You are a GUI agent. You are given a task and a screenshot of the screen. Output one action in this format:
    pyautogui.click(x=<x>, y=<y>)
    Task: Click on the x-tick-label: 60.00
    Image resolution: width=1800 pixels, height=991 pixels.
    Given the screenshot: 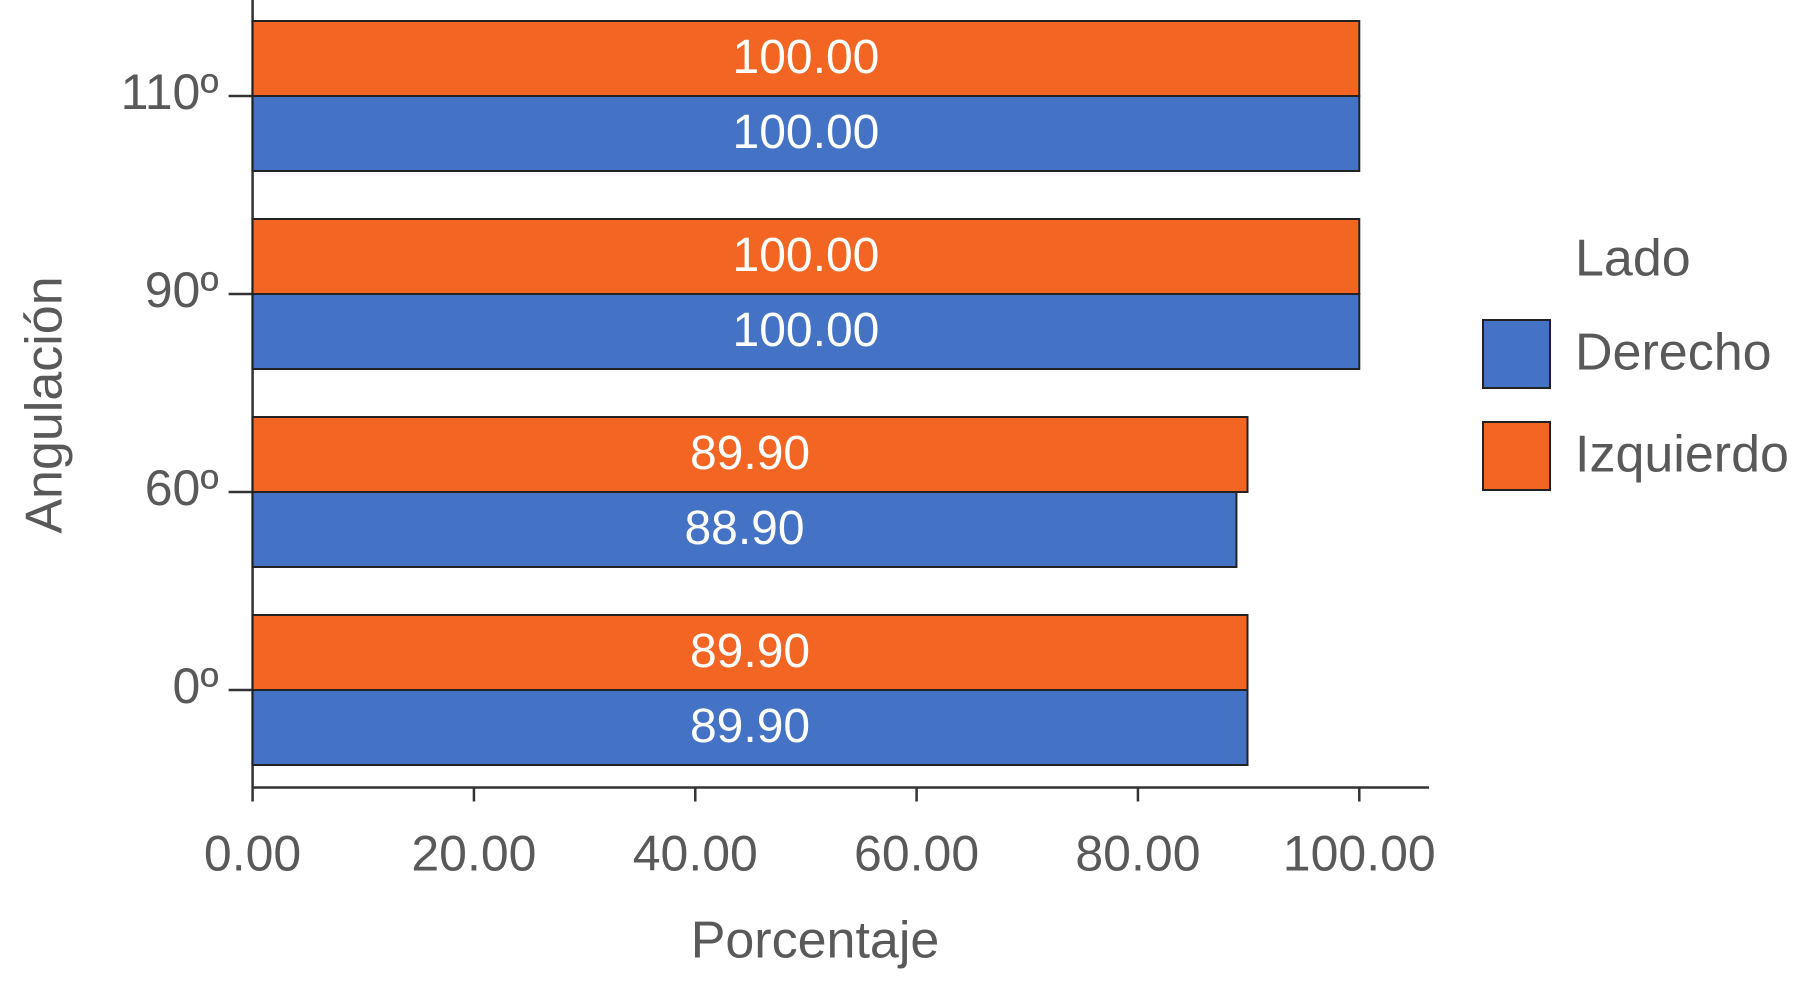 What is the action you would take?
    pyautogui.click(x=916, y=854)
    